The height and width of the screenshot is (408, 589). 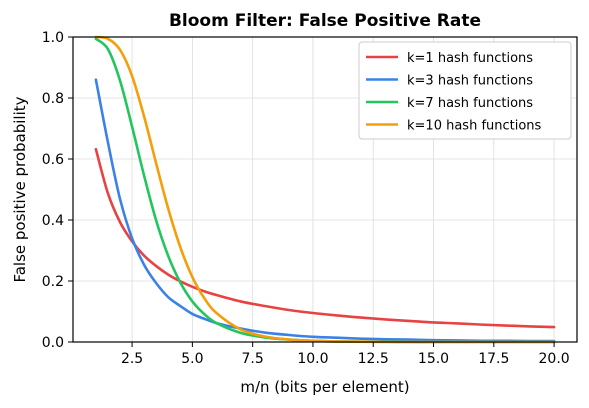 What do you see at coordinates (53, 99) in the screenshot?
I see `y-tick-label: 0.8` at bounding box center [53, 99].